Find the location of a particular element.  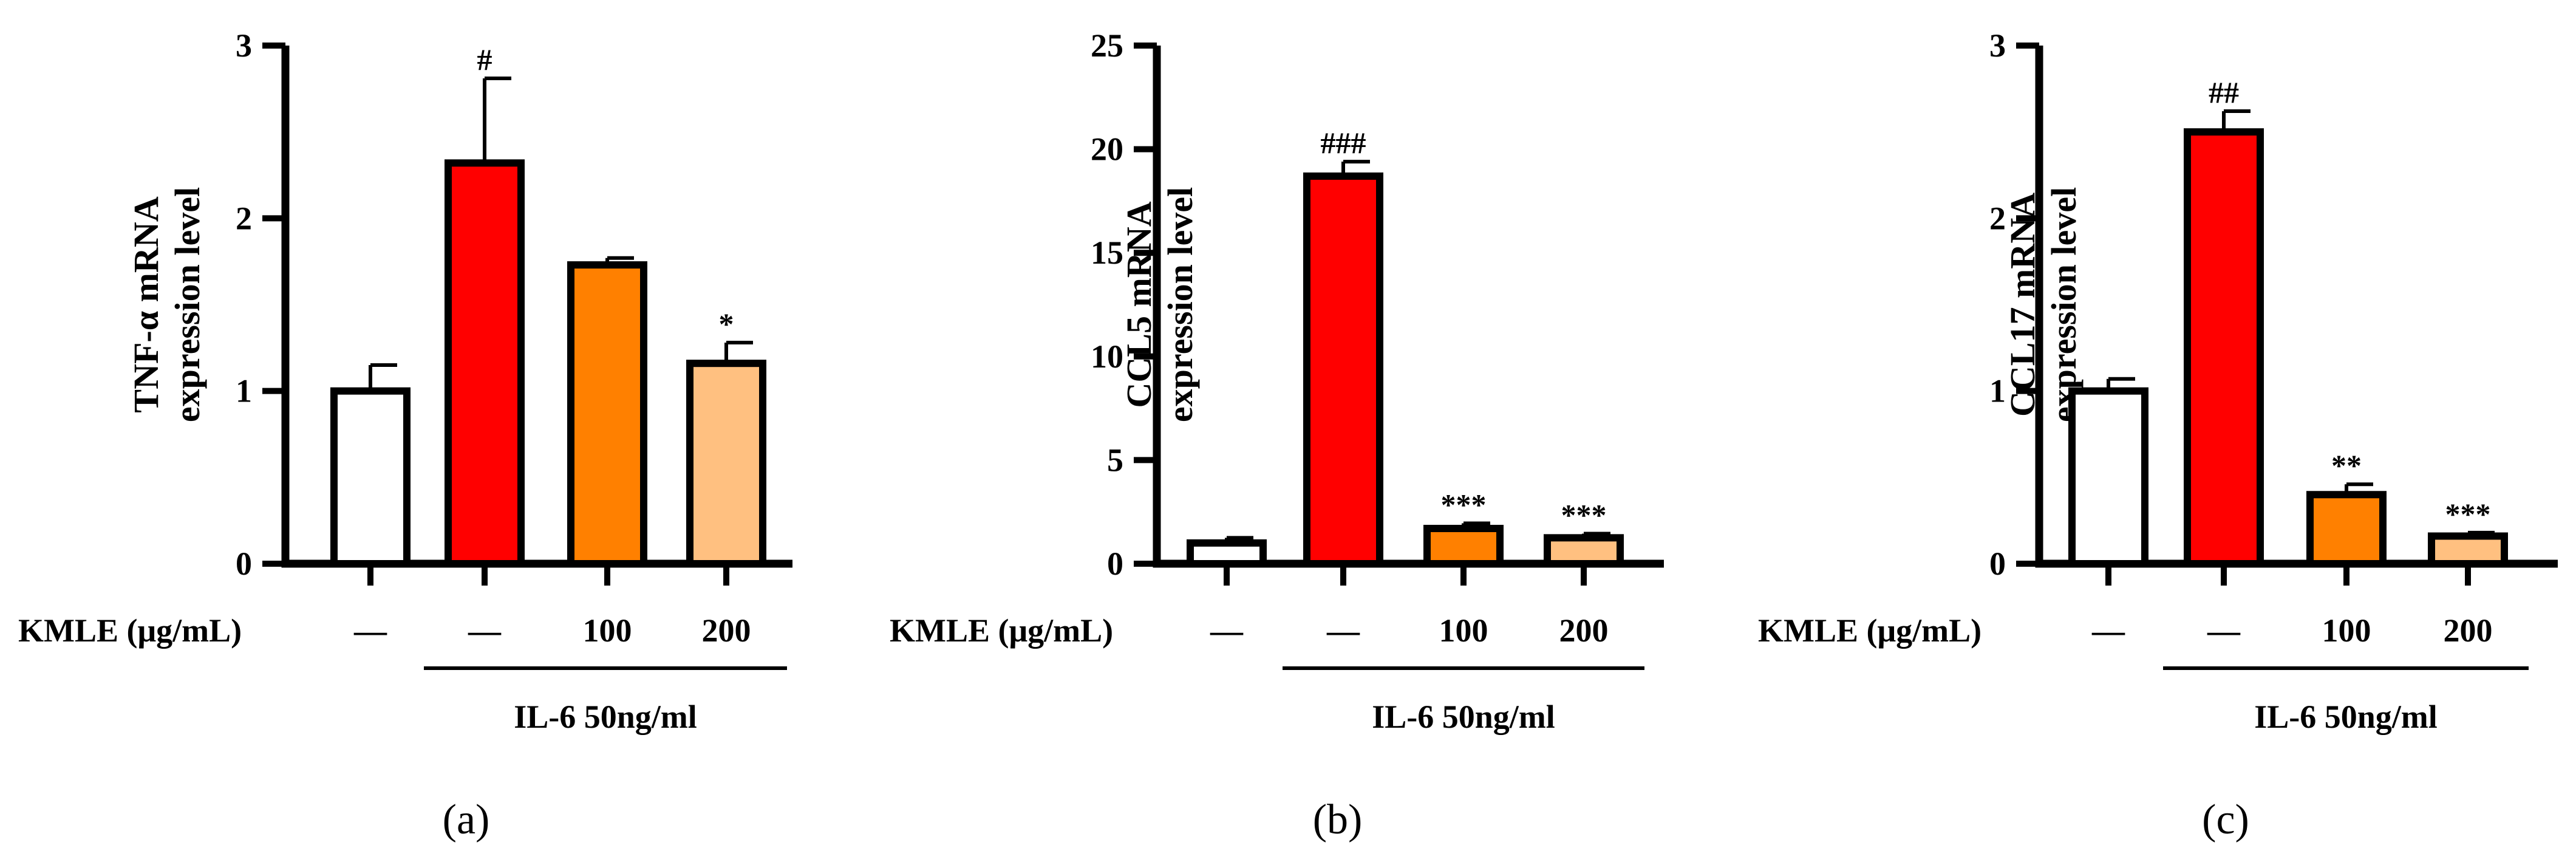

y-tick-label: 25 is located at coordinates (1107, 45).